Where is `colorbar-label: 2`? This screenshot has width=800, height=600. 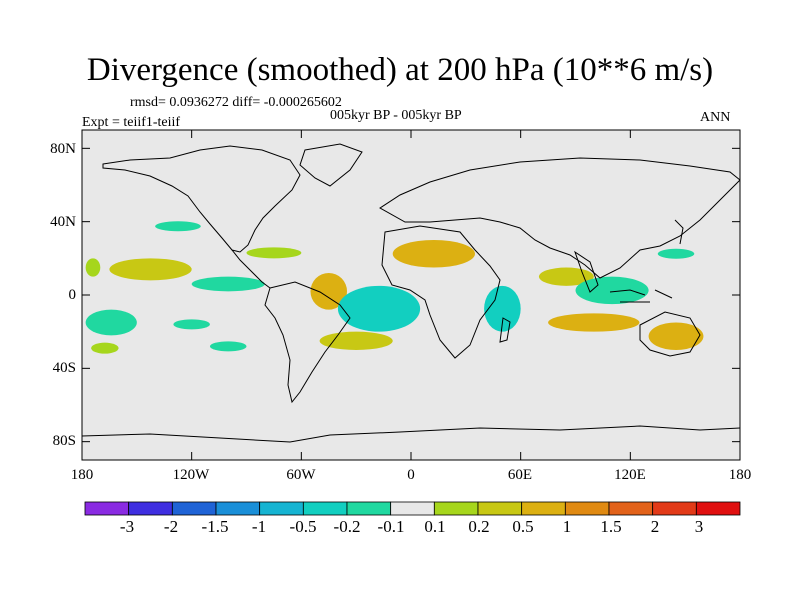
colorbar-label: 2 is located at coordinates (655, 526).